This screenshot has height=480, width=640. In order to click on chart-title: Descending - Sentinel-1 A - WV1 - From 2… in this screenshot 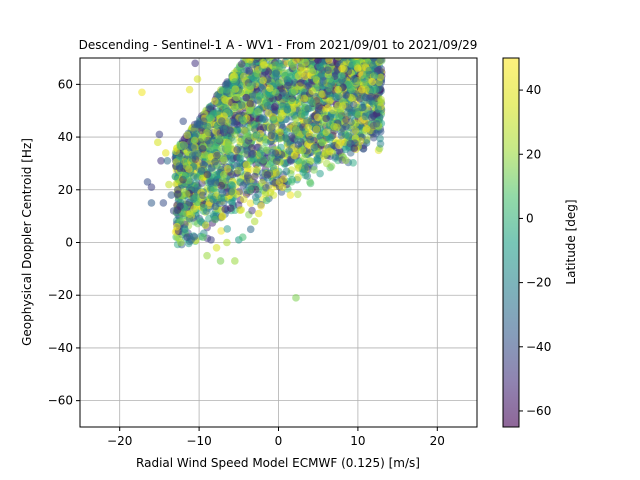, I will do `click(278, 45)`.